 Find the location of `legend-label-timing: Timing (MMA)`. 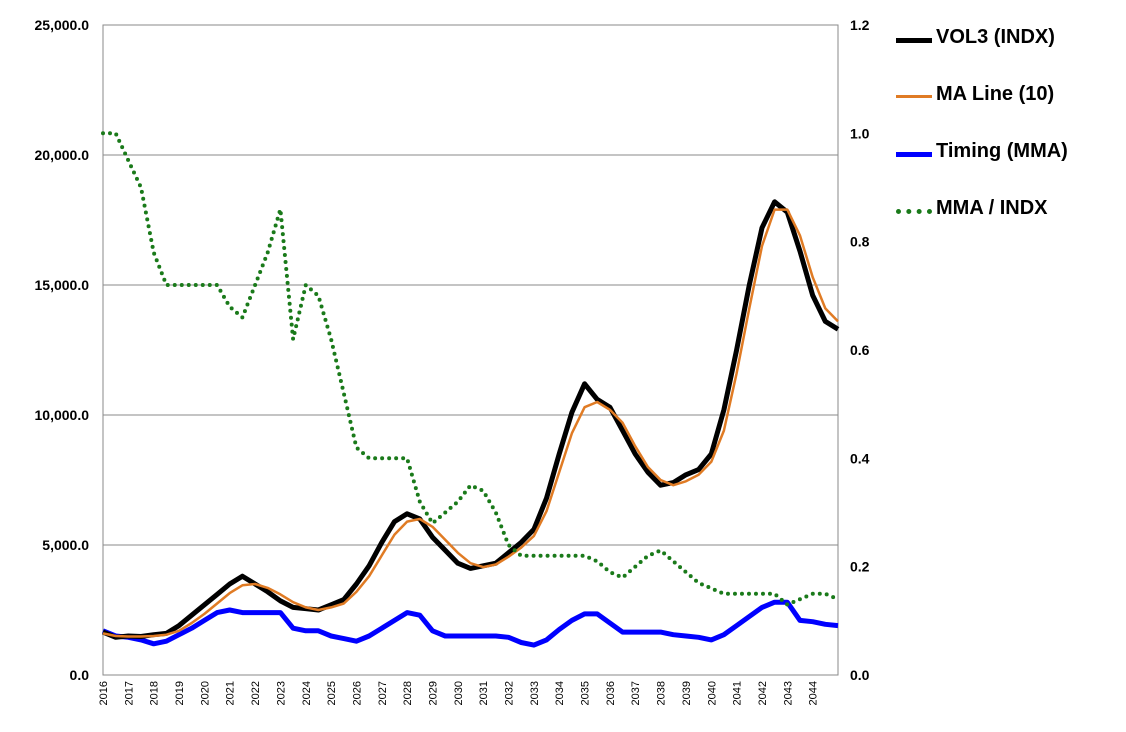

legend-label-timing: Timing (MMA) is located at coordinates (1002, 151).